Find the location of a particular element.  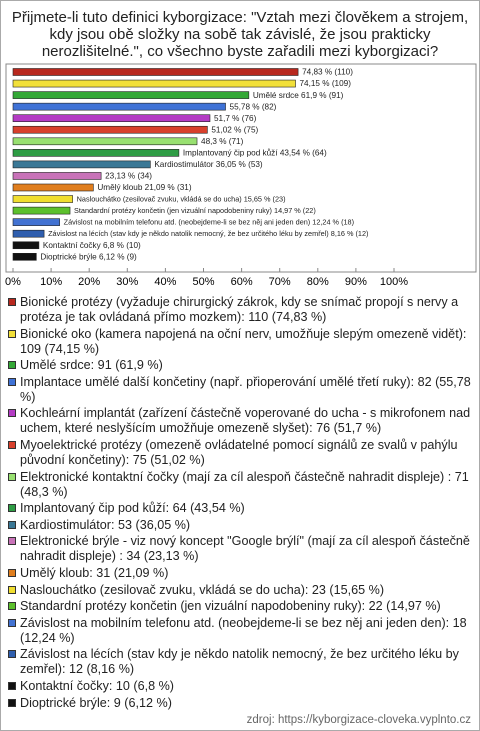

legend-item: Umělý kloub: 31 (21,09 %) is located at coordinates (240, 573).